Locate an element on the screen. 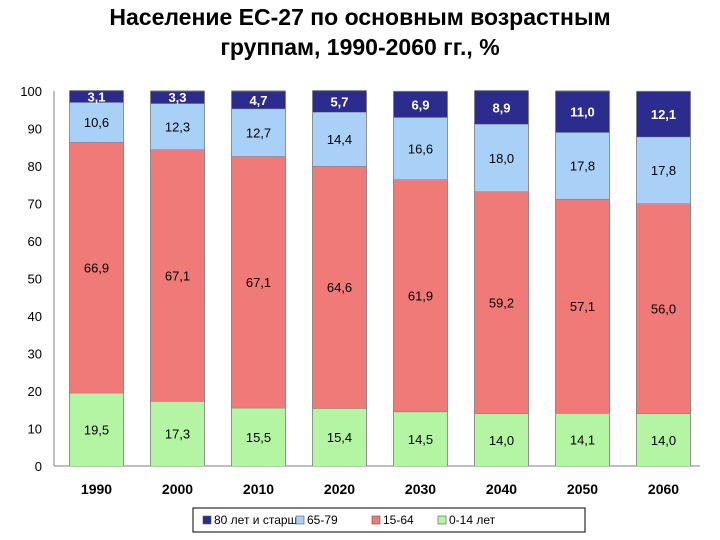 This screenshot has height=540, width=720. data-label: 12,1 is located at coordinates (663, 114).